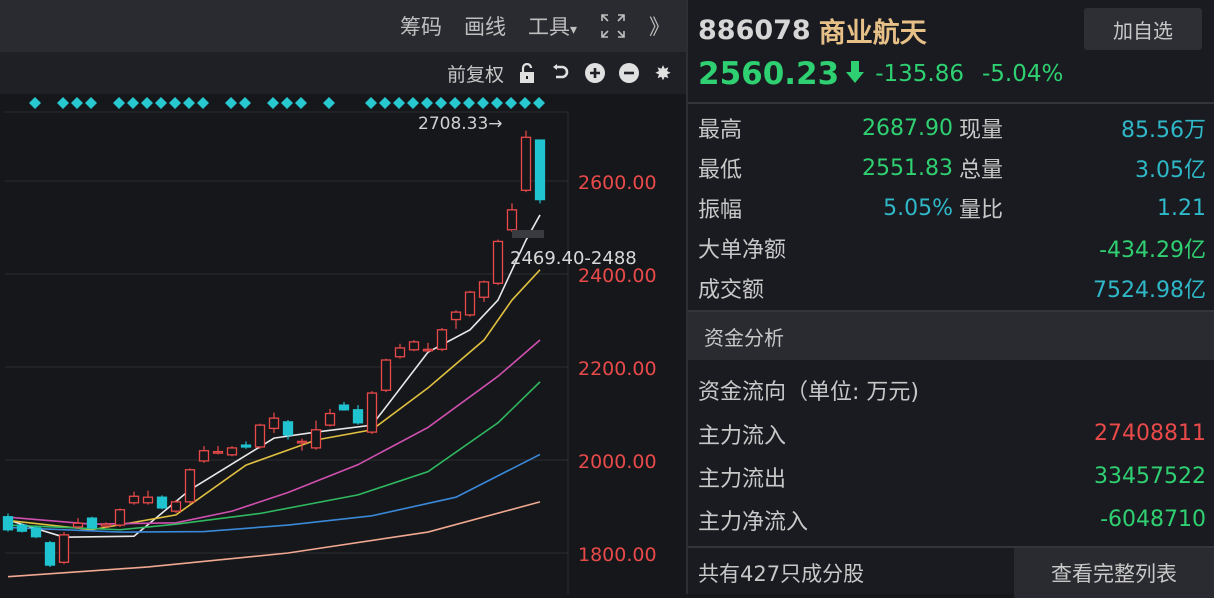 This screenshot has width=1214, height=598. Describe the element at coordinates (527, 73) in the screenshot. I see `unlock-icon` at that location.